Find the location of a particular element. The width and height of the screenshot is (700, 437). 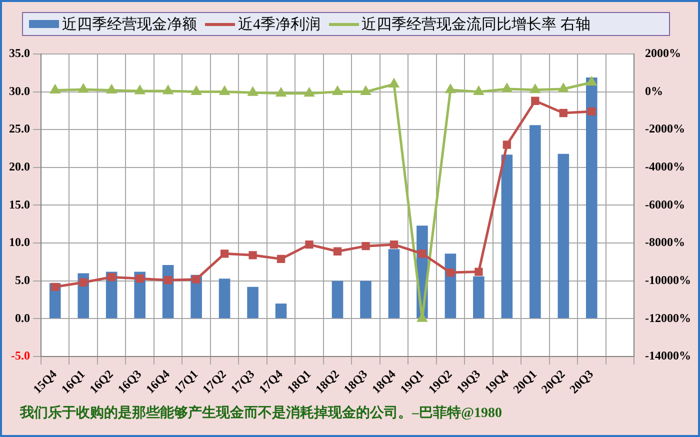

y2-tick-label: -10000% is located at coordinates (668, 279).